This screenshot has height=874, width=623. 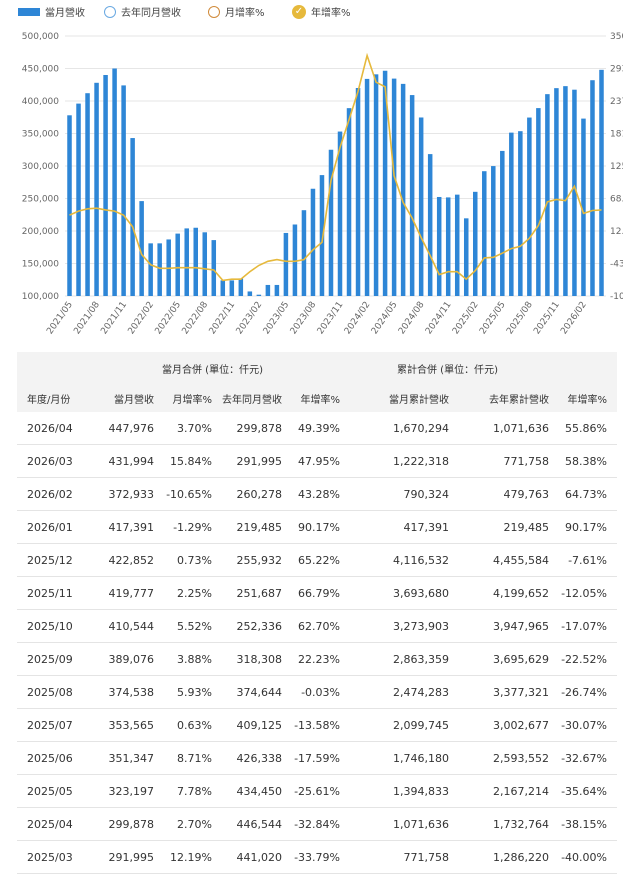 What do you see at coordinates (40, 135) in the screenshot?
I see `y-left-tick-label: 350,000` at bounding box center [40, 135].